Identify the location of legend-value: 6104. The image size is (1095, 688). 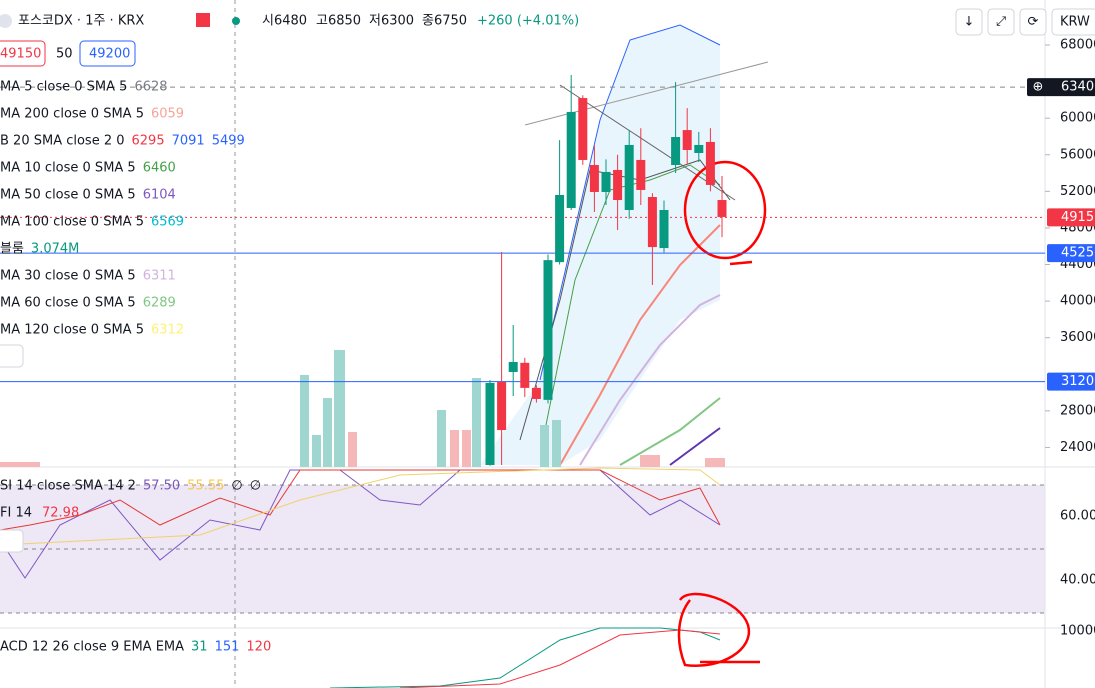
(159, 195).